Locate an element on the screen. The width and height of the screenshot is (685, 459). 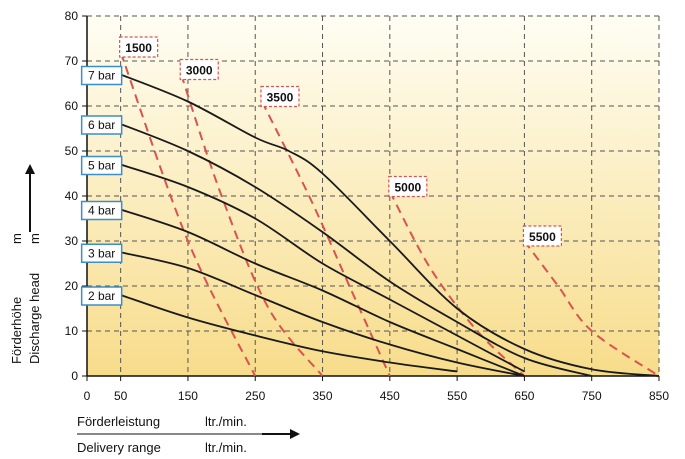
x-tick-label: 450 is located at coordinates (390, 396).